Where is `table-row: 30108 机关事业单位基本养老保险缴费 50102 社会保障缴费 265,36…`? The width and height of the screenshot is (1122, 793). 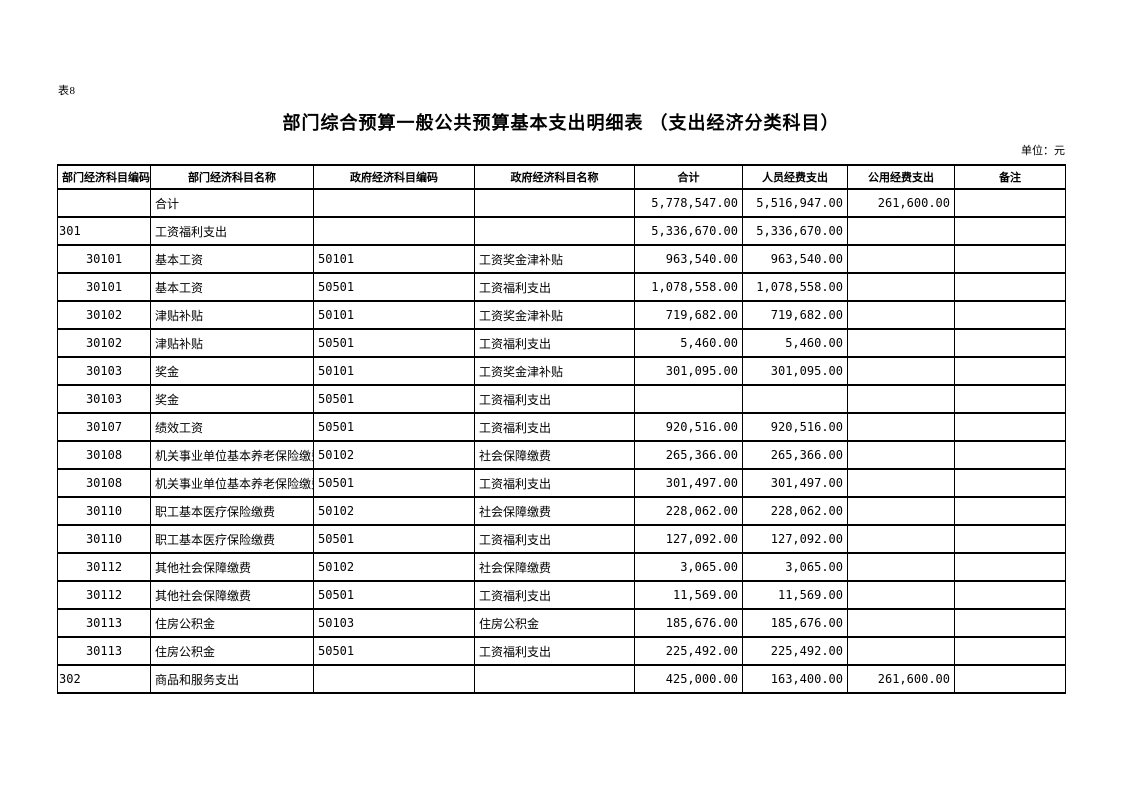
table-row: 30108 机关事业单位基本养老保险缴费 50102 社会保障缴费 265,36… is located at coordinates (561, 455).